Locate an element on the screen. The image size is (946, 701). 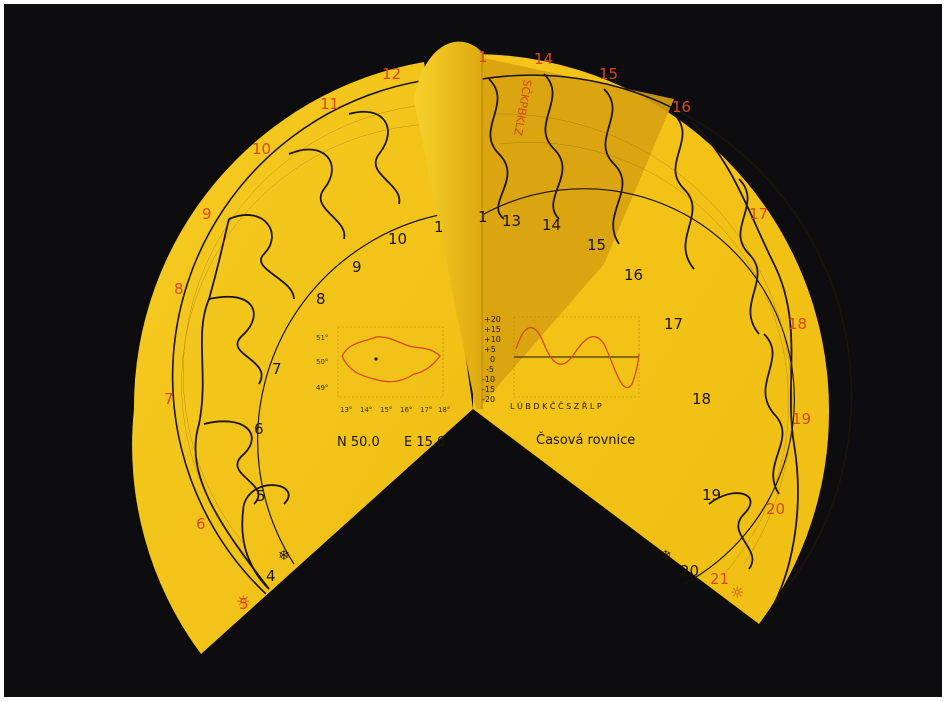
y-label: 0 is located at coordinates (492, 359).